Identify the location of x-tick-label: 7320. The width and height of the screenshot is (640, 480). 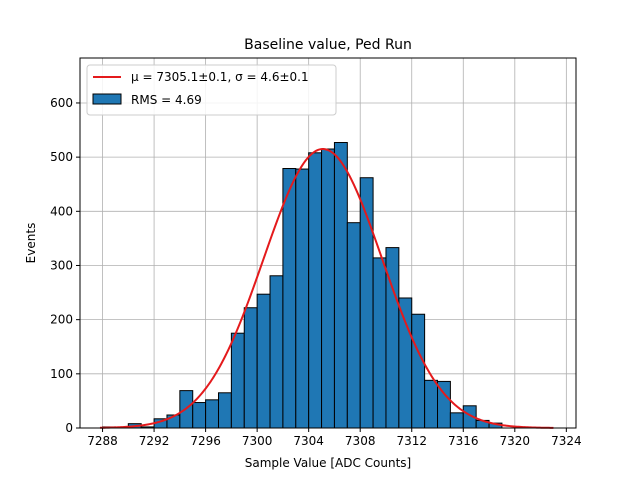
(515, 441).